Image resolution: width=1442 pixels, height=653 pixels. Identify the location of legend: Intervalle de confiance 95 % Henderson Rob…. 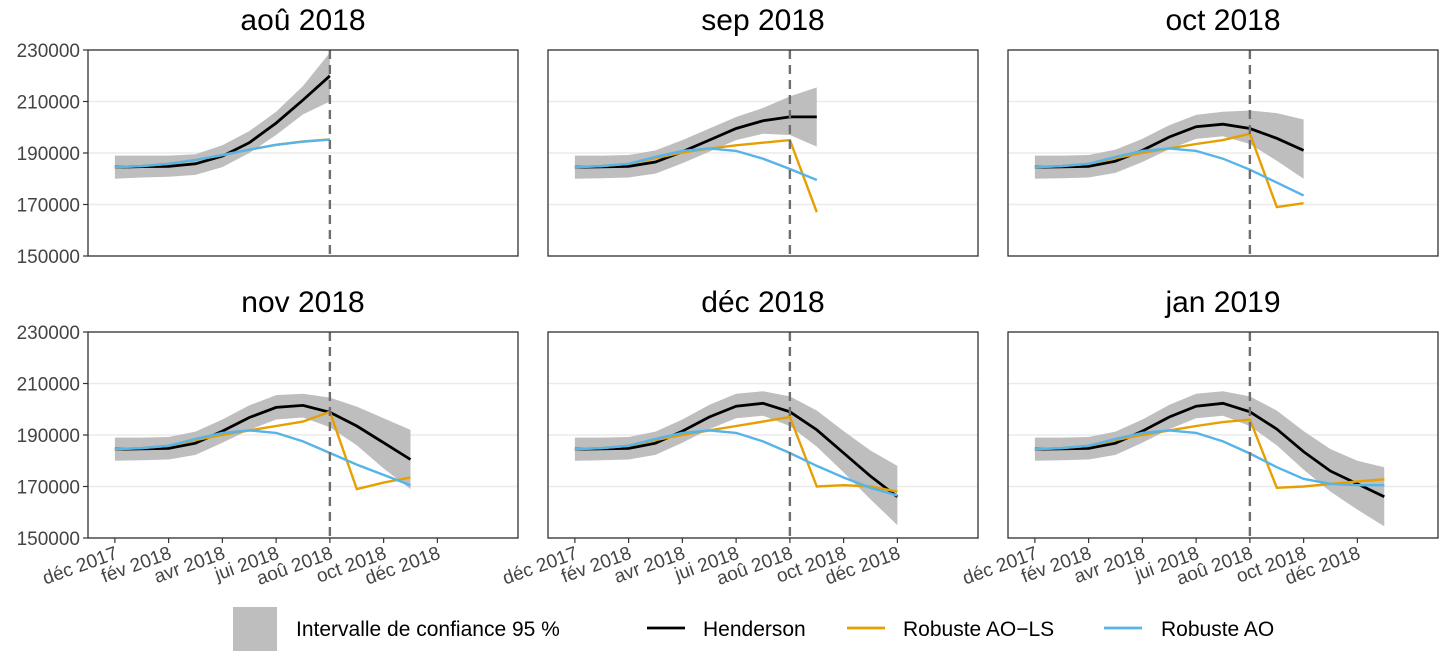
(753, 629).